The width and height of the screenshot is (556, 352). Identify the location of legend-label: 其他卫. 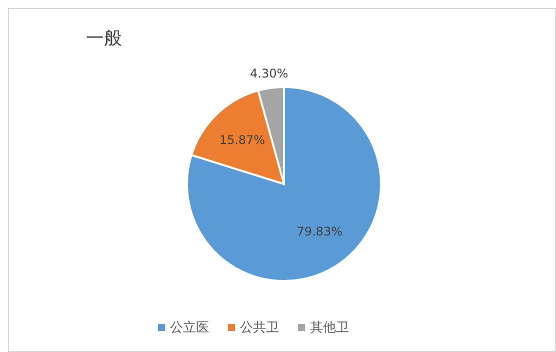
(329, 328).